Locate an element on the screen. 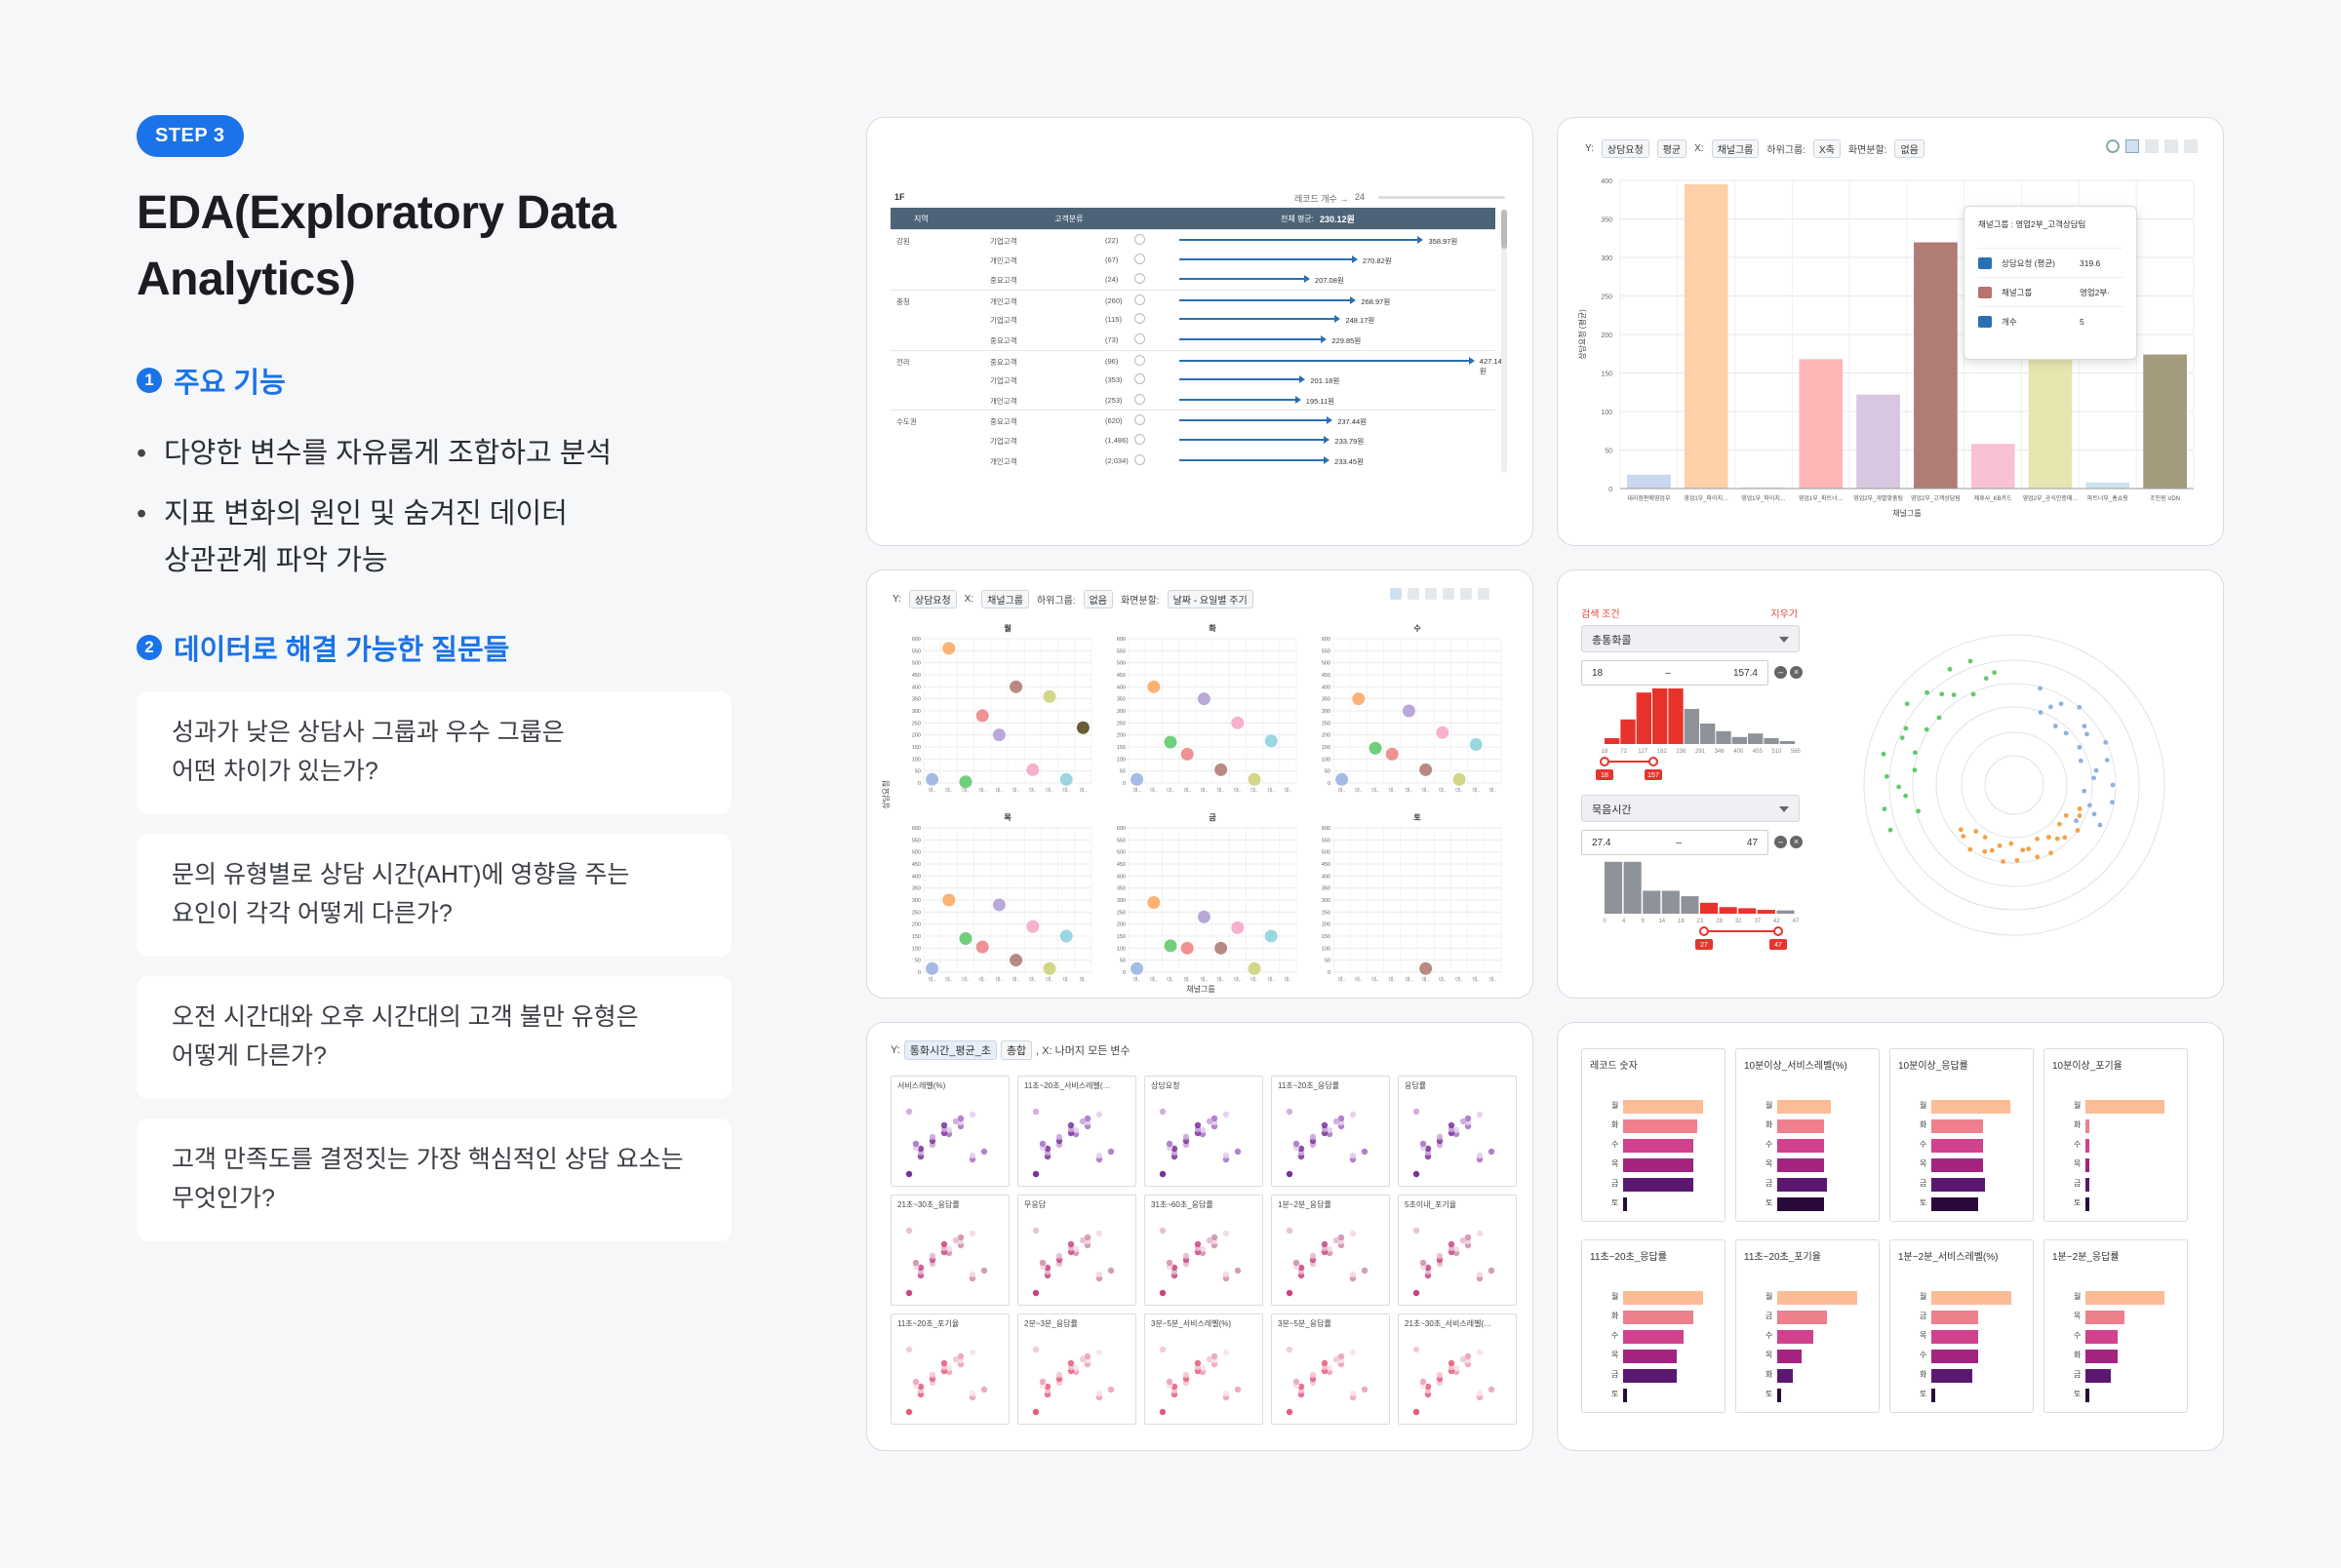 The height and width of the screenshot is (1568, 2341). table-row: 개인고객 (67) 270.82원 is located at coordinates (1193, 260).